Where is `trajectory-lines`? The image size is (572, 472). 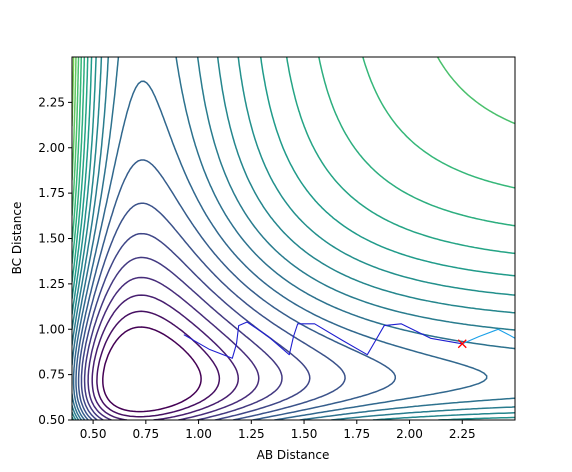
trajectory-lines is located at coordinates (349, 340).